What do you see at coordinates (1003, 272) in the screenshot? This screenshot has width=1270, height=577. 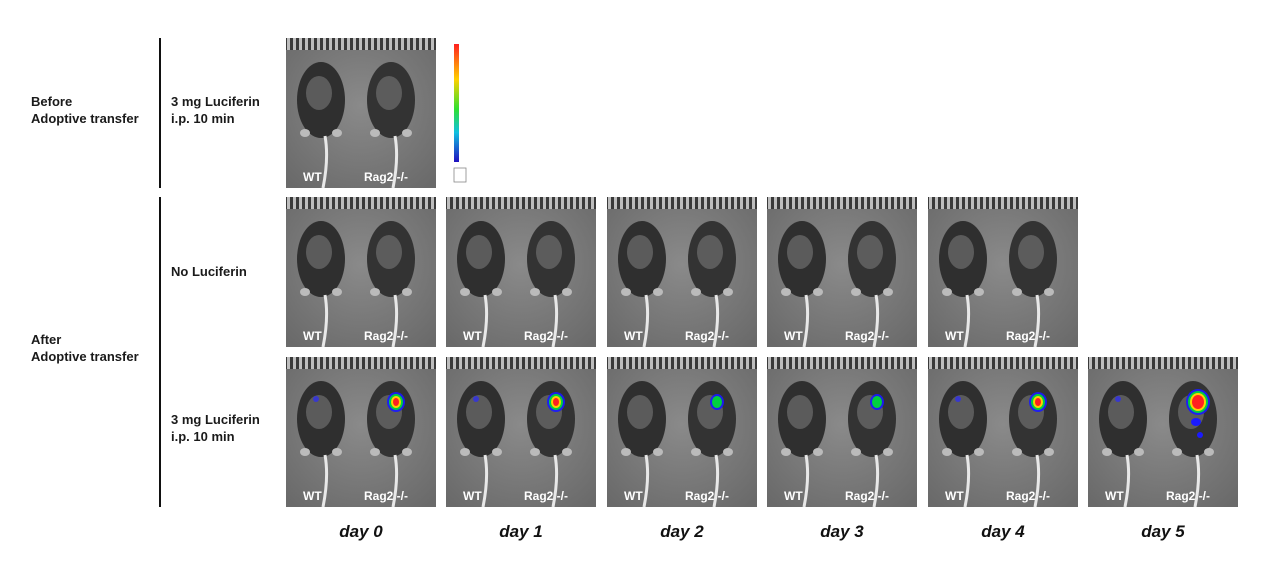 I see `mouse-image-noluc-day-4: WT Rag2 -/-` at bounding box center [1003, 272].